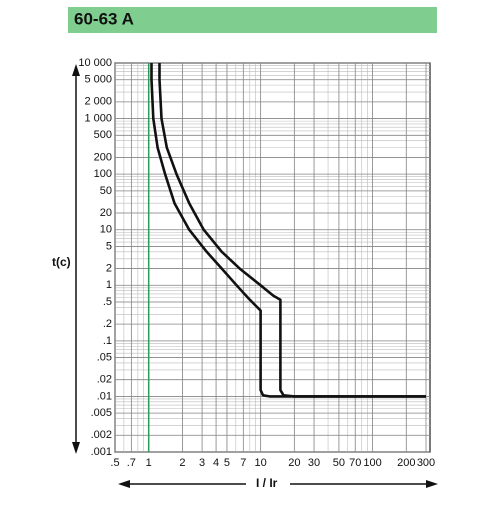  What do you see at coordinates (149, 463) in the screenshot?
I see `x-tick-label: 1` at bounding box center [149, 463].